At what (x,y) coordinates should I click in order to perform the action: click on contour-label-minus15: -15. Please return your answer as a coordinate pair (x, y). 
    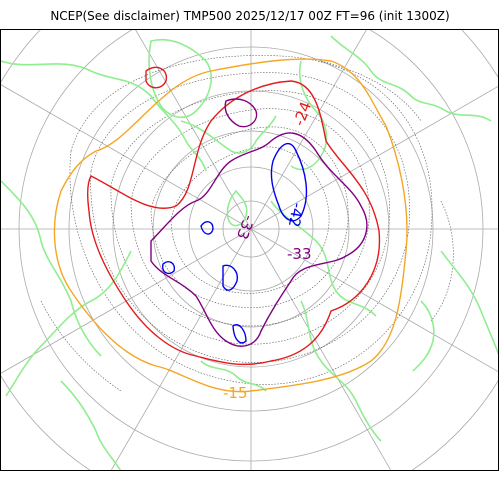
    Looking at the image, I should click on (235, 393).